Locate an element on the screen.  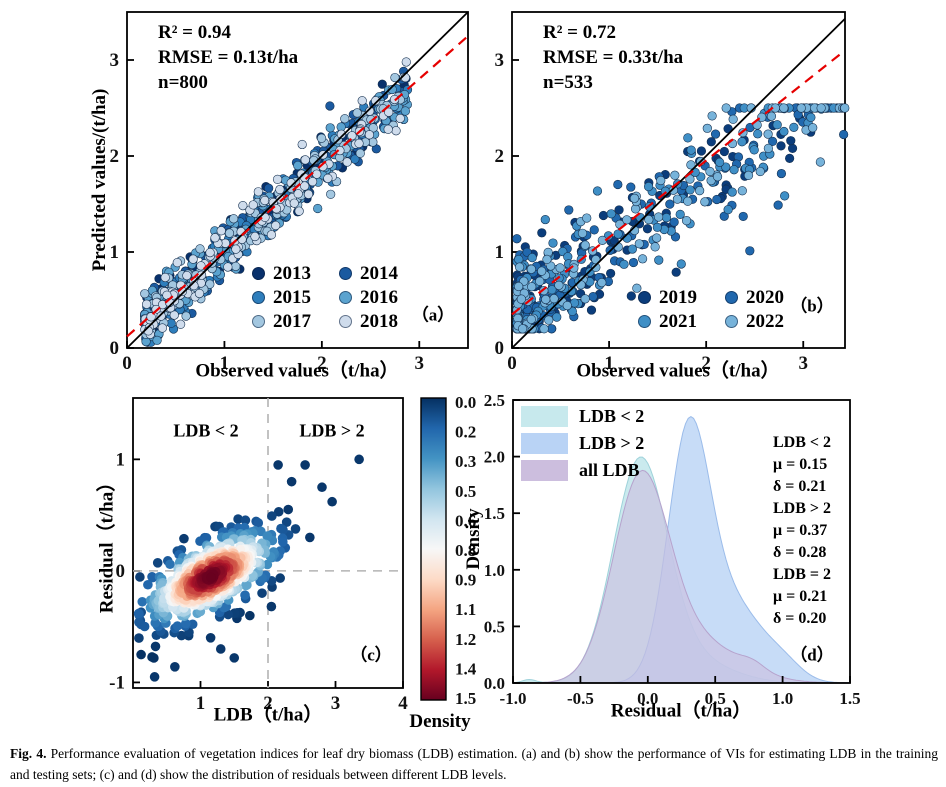
svg-text: 0.3 is located at coordinates (465, 461).